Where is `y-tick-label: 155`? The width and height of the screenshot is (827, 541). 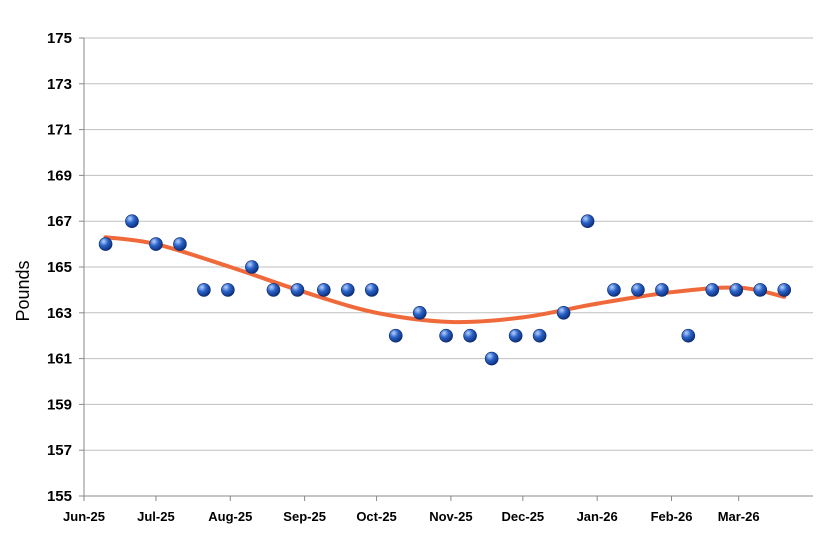 y-tick-label: 155 is located at coordinates (59, 496).